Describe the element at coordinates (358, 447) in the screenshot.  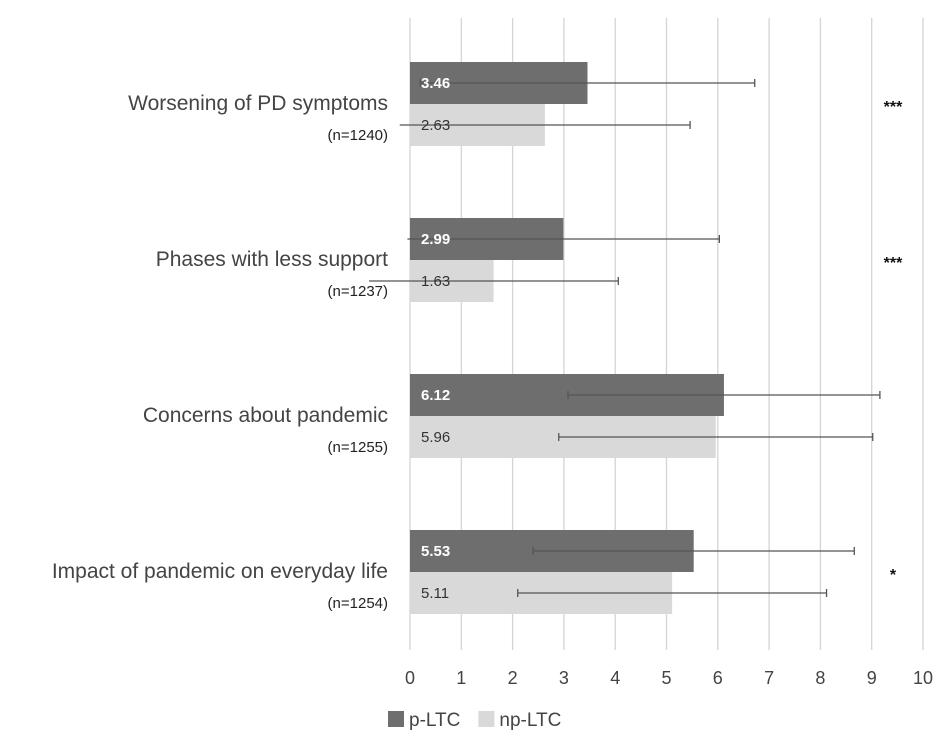
I see `category-n-2: (n=1255)` at that location.